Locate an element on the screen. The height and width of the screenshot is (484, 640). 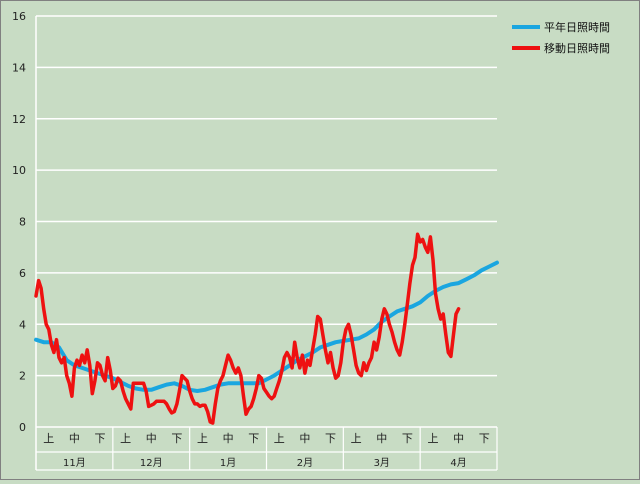
month-label: 11月 is located at coordinates (74, 463).